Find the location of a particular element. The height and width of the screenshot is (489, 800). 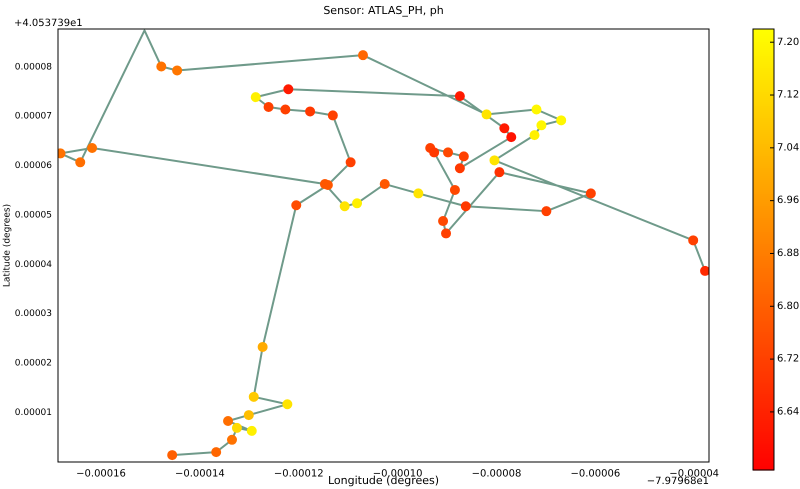

y-tick-label: 0.00005 is located at coordinates (33, 215).